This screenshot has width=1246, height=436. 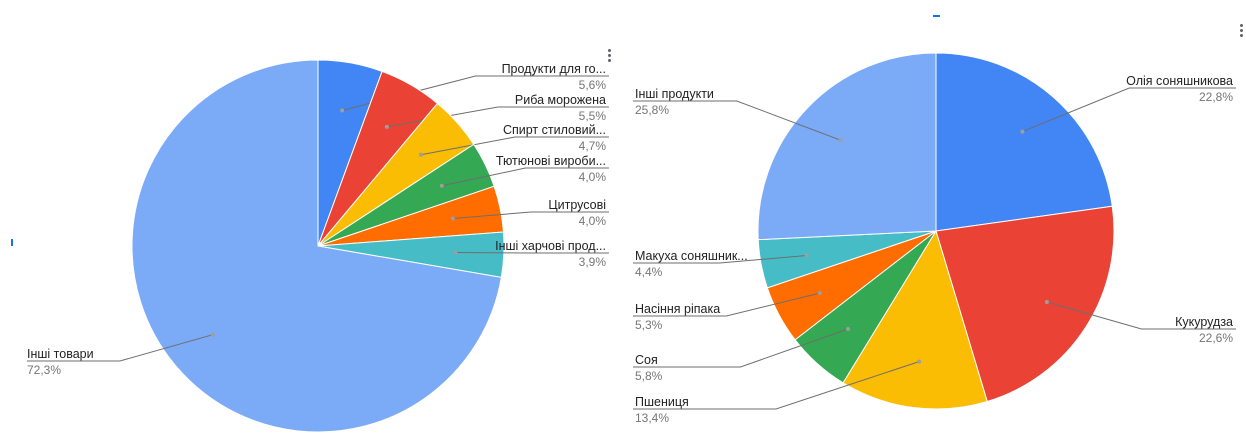 I want to click on chart-2-slice-label-7: Інші продукти, so click(x=674, y=94).